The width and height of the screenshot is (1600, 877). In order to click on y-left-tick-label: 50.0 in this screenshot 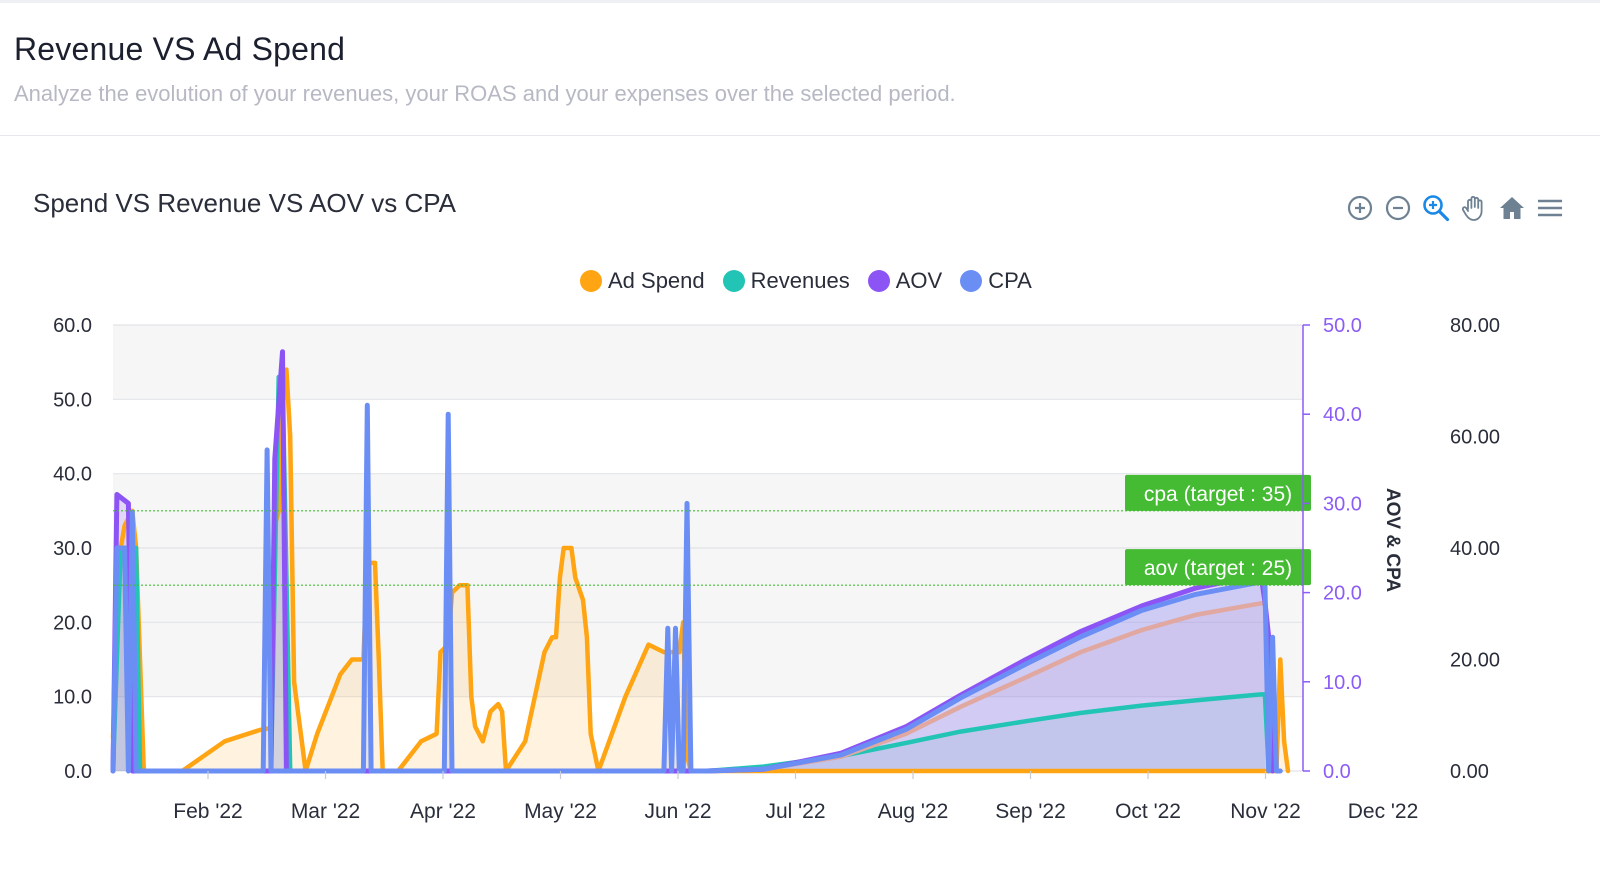, I will do `click(72, 400)`.